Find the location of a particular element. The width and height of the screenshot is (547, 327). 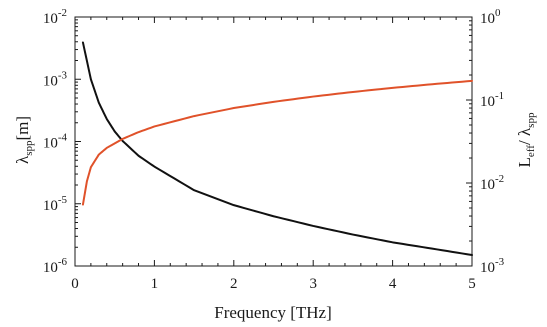

left-tick-label: 10⁻⁶ is located at coordinates (55, 266).